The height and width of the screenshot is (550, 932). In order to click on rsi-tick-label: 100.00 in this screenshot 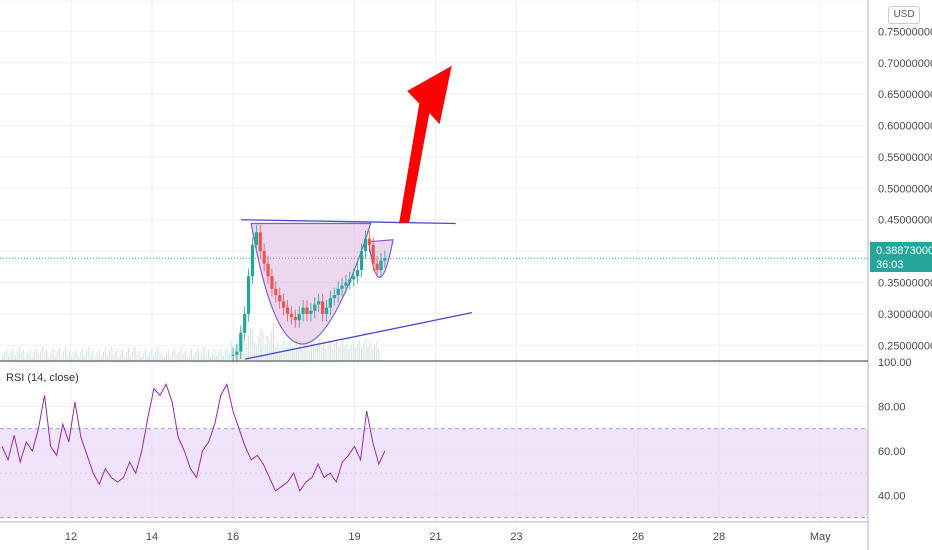, I will do `click(895, 363)`.